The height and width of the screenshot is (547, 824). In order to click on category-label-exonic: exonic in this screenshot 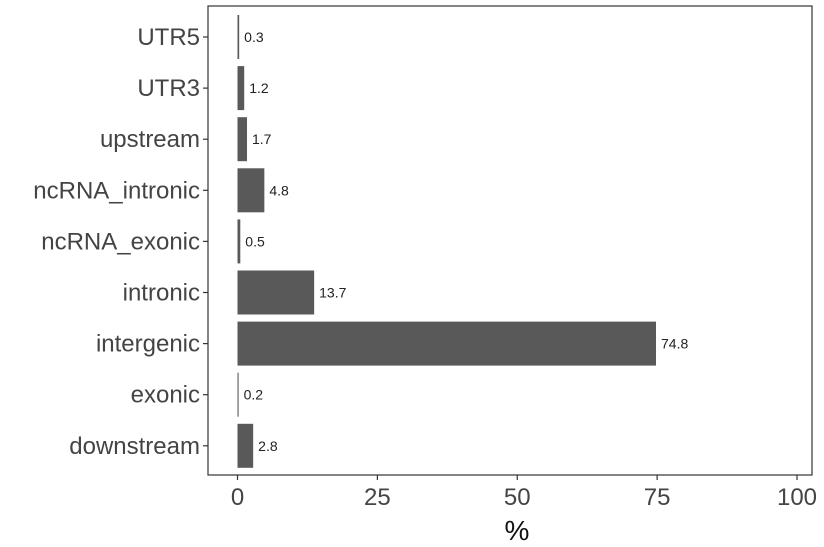, I will do `click(165, 395)`.